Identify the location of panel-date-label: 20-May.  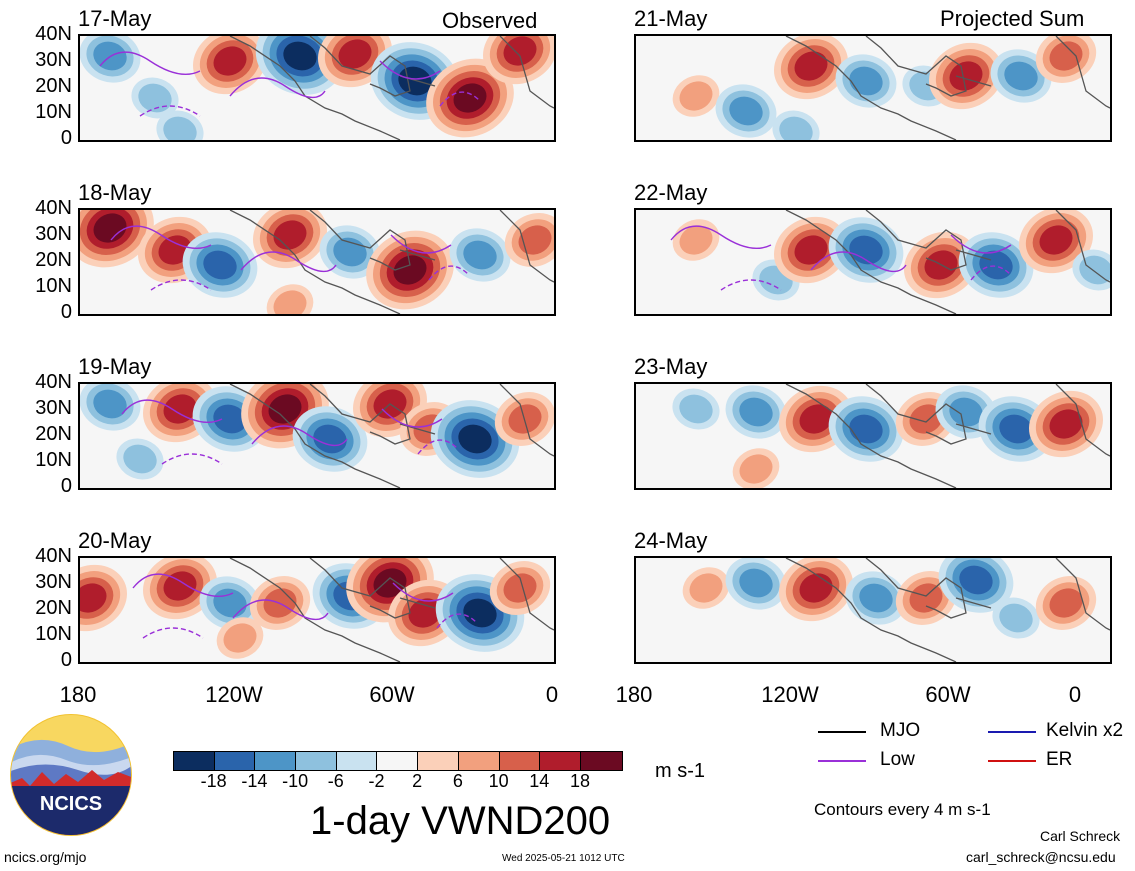
(115, 540).